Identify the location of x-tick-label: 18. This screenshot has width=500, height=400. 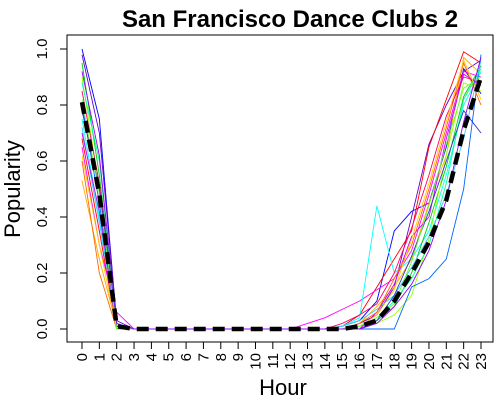
(394, 361).